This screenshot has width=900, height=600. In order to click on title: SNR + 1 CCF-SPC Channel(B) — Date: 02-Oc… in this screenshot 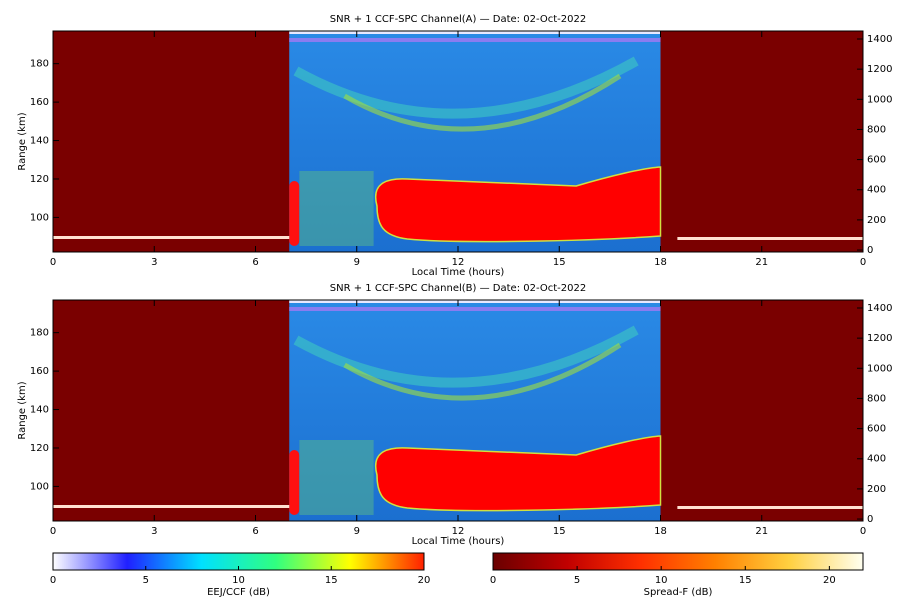, I will do `click(458, 288)`.